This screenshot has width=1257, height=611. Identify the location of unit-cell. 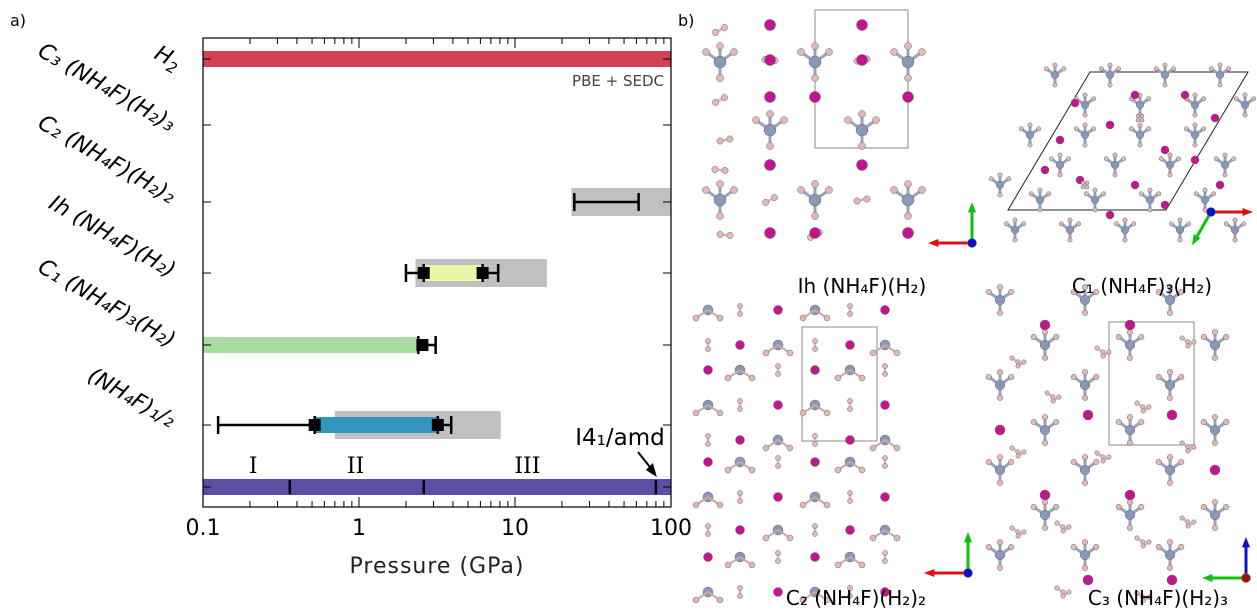
(839, 384).